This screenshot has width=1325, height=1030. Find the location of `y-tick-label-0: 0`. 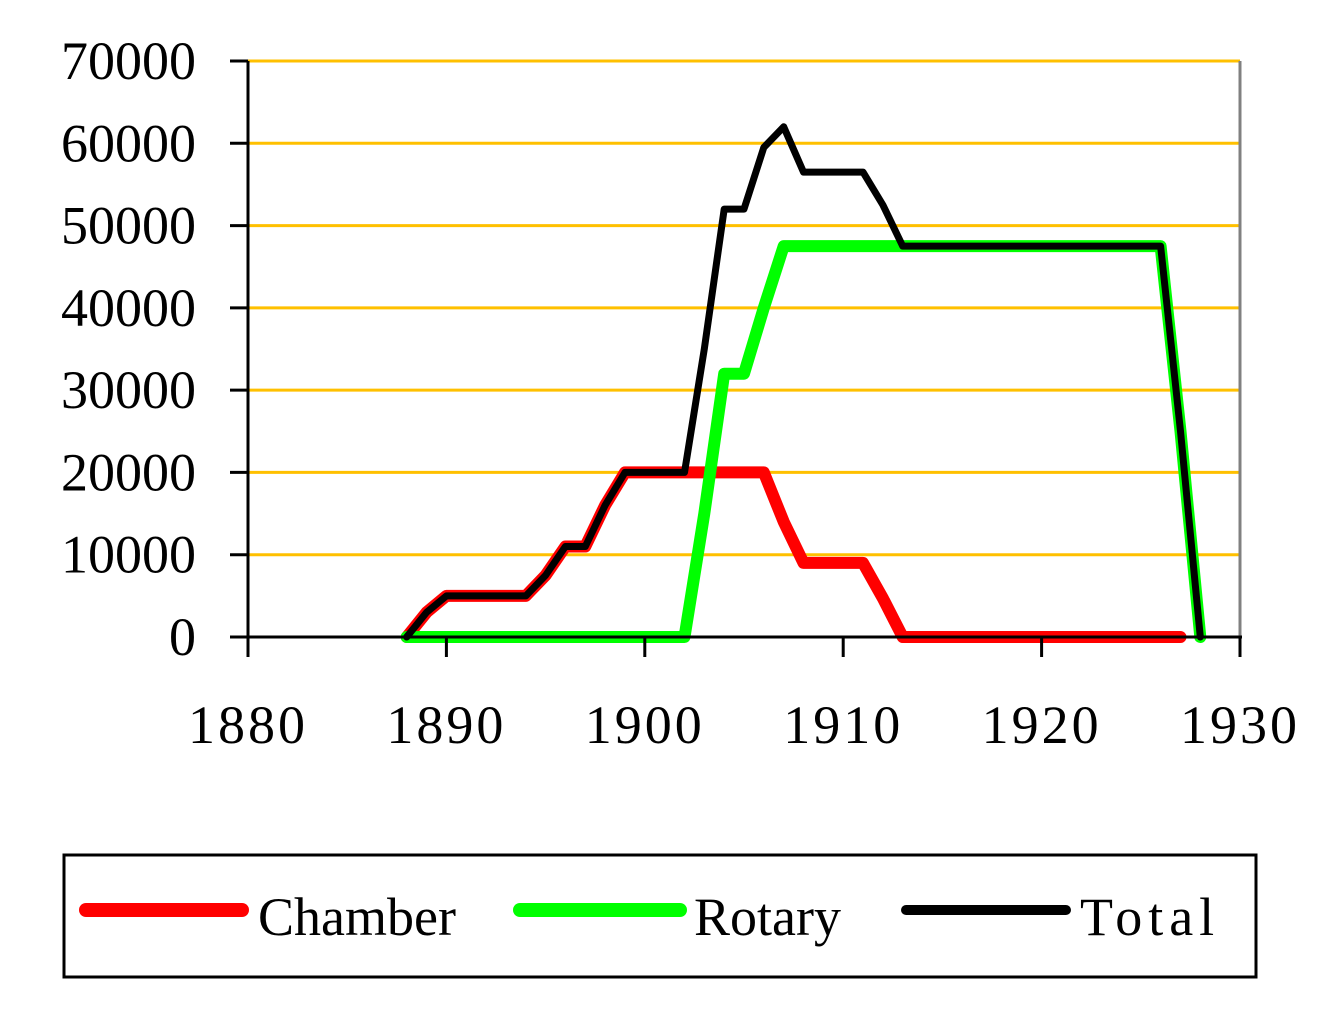

y-tick-label-0: 0 is located at coordinates (182, 637).